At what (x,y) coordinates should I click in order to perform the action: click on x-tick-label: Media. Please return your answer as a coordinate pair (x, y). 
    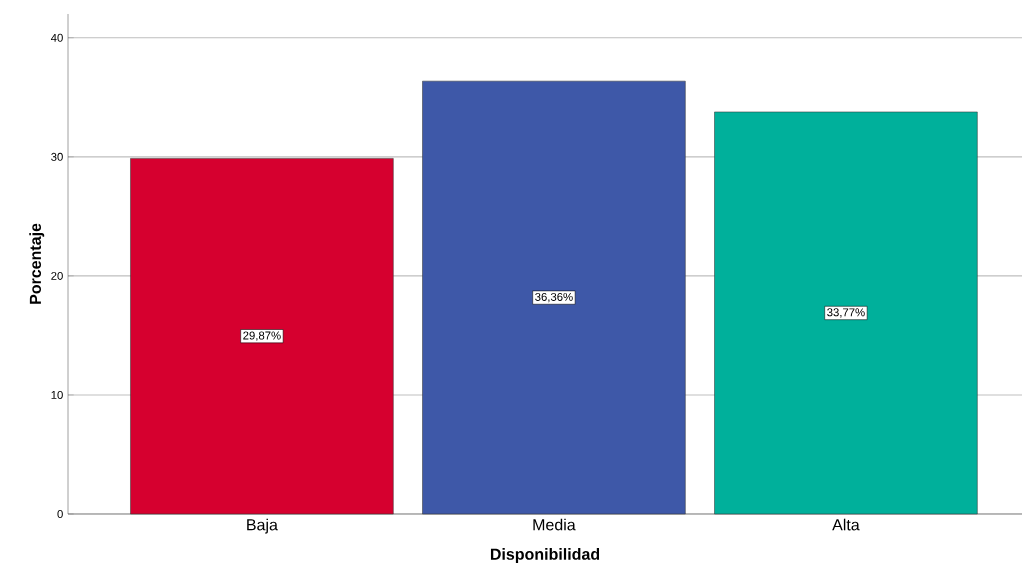
    Looking at the image, I should click on (554, 524).